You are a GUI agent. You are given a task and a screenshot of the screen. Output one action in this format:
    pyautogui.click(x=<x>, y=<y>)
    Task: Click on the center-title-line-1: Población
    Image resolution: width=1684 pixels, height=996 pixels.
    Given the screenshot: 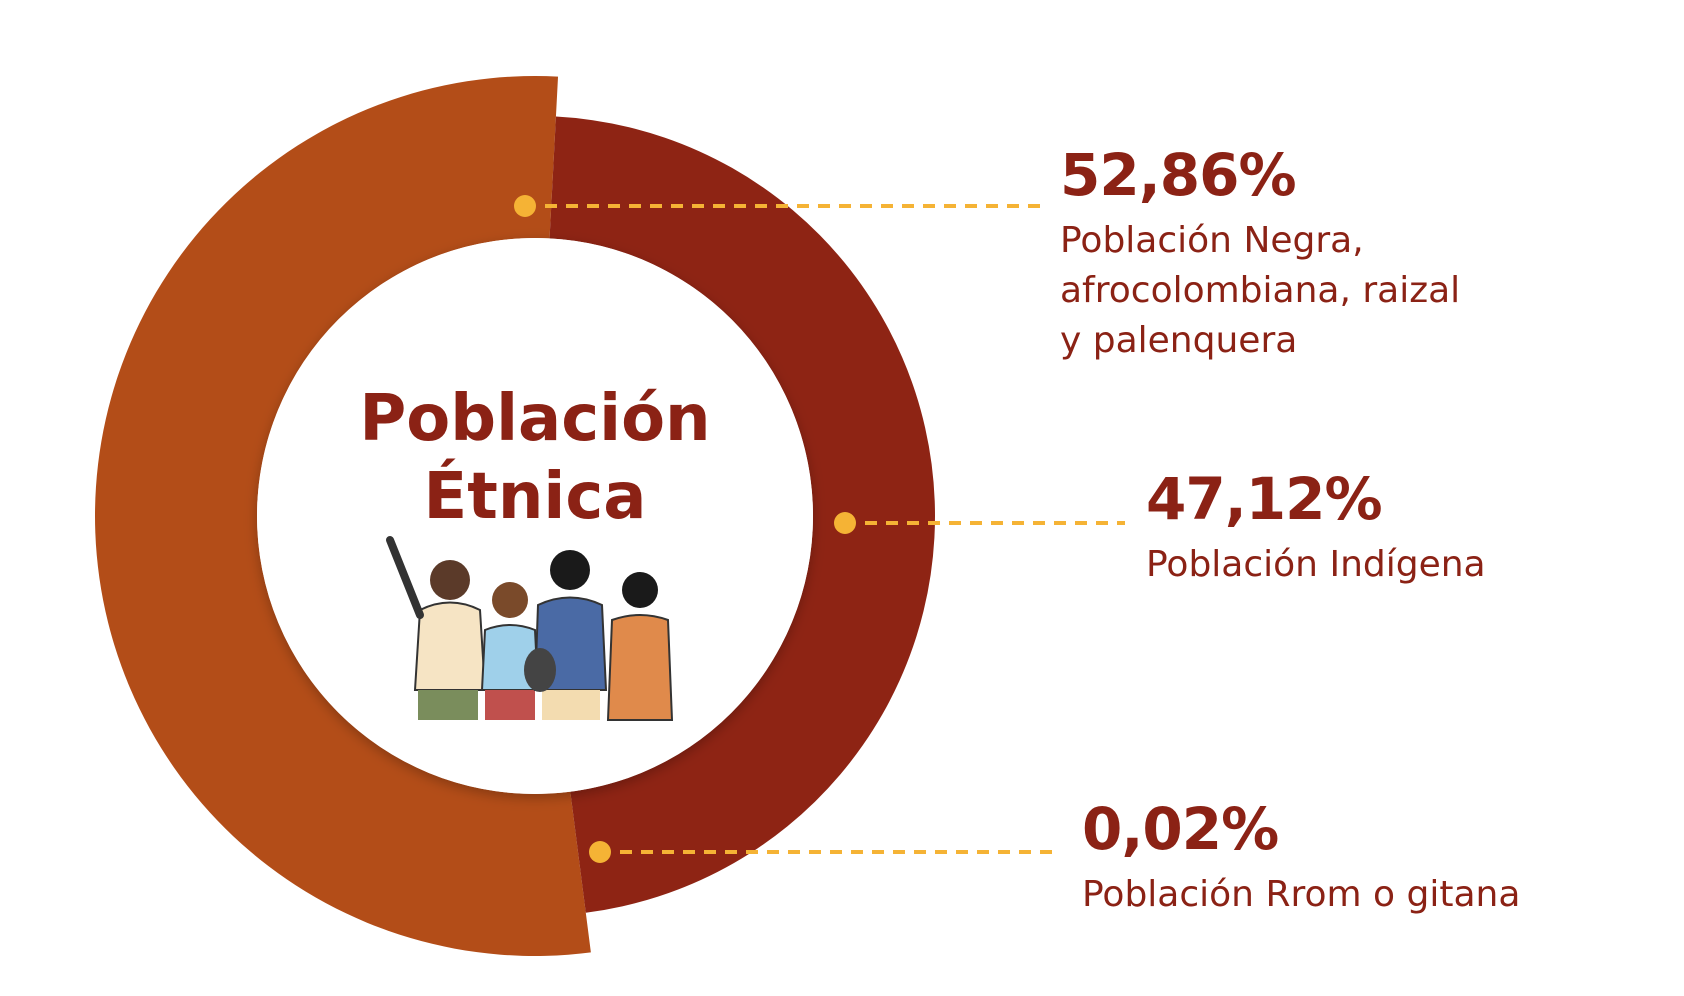 What is the action you would take?
    pyautogui.click(x=534, y=419)
    